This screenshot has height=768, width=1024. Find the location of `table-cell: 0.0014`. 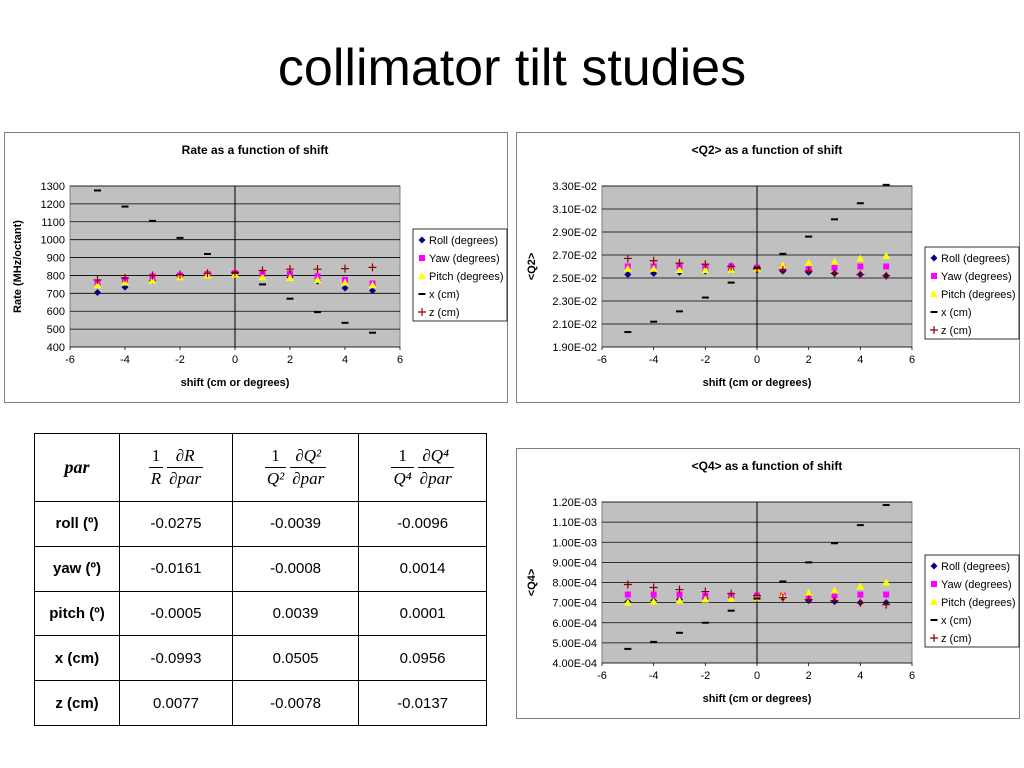

table-cell: 0.0014 is located at coordinates (422, 568).